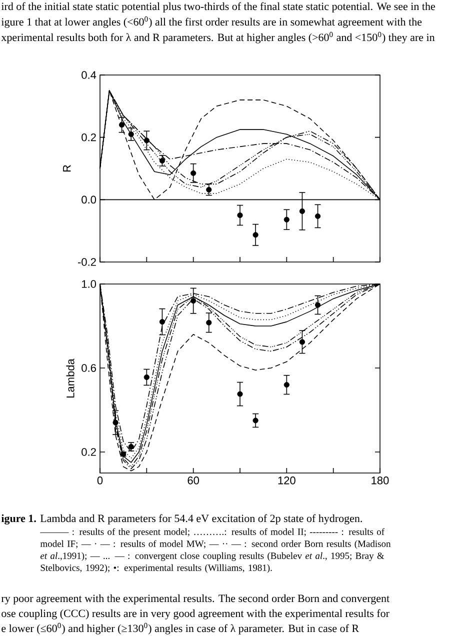 The width and height of the screenshot is (459, 638). I want to click on text: xperimental results both for λ and R parameters. But at higher angles (>60$^{0}$ and <150$^{0}$) they are in, so click(218, 38).